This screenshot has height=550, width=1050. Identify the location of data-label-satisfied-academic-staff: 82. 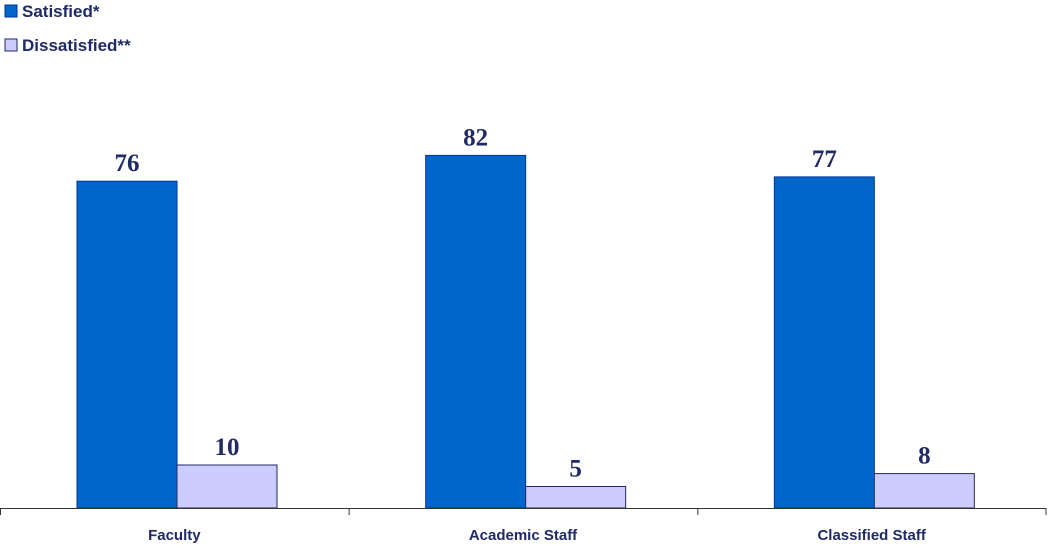
(475, 137).